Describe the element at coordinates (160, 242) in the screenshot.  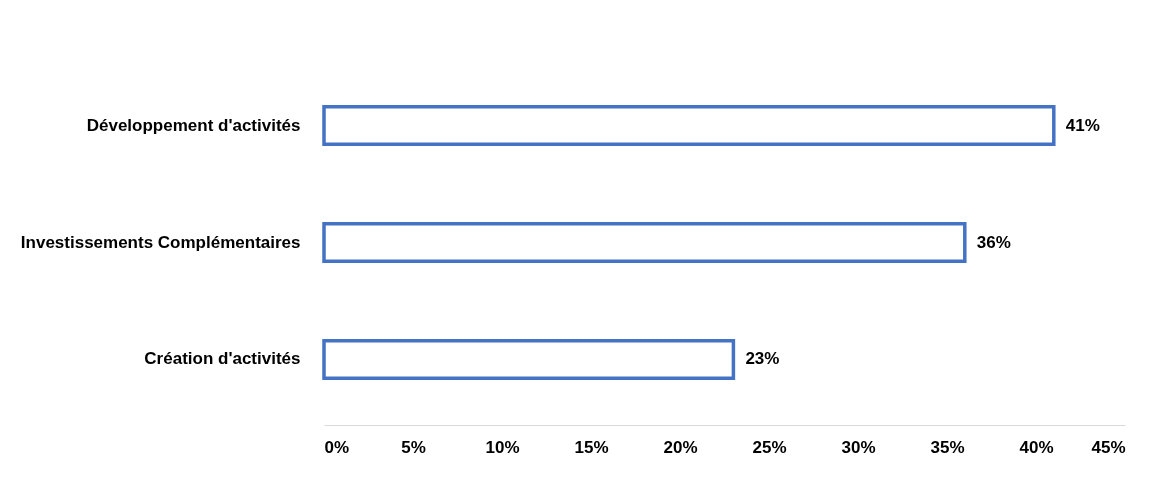
I see `y-tick-label: Investissements Complémentaires` at that location.